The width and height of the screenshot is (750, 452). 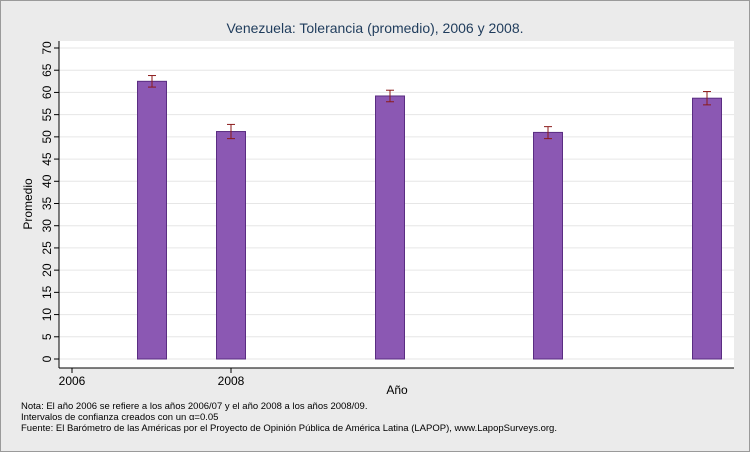 I want to click on y-tick-label: 35, so click(x=47, y=204).